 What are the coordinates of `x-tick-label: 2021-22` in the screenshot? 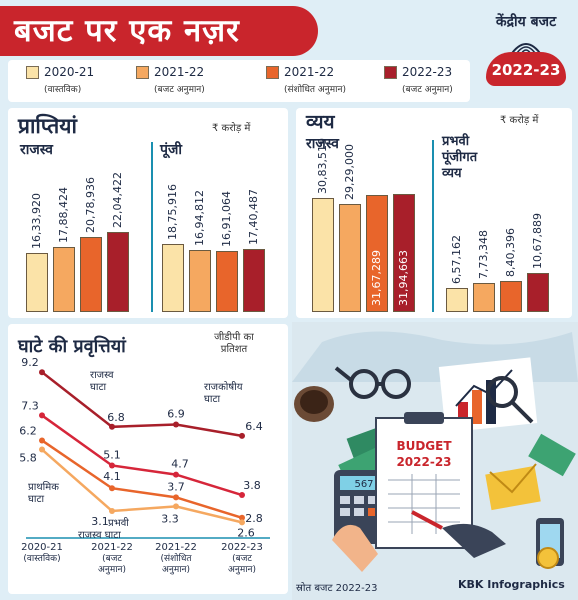 It's located at (112, 547).